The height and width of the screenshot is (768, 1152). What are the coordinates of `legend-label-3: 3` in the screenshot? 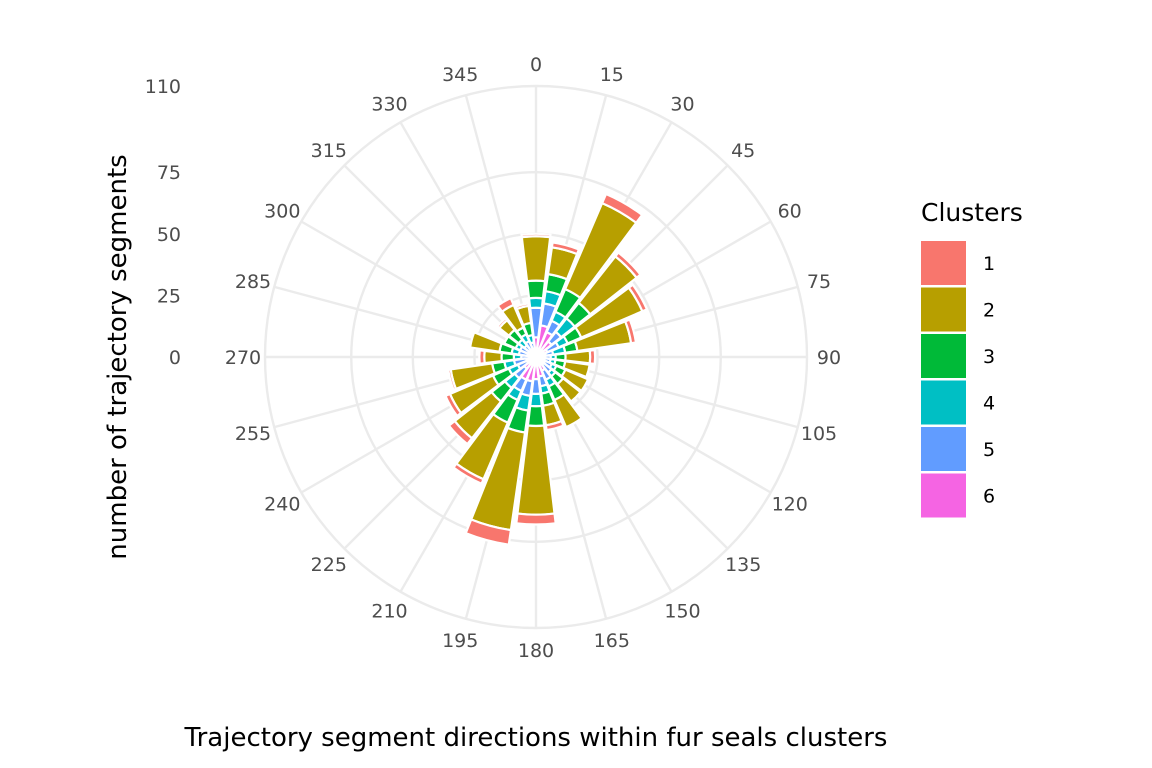 It's located at (989, 357).